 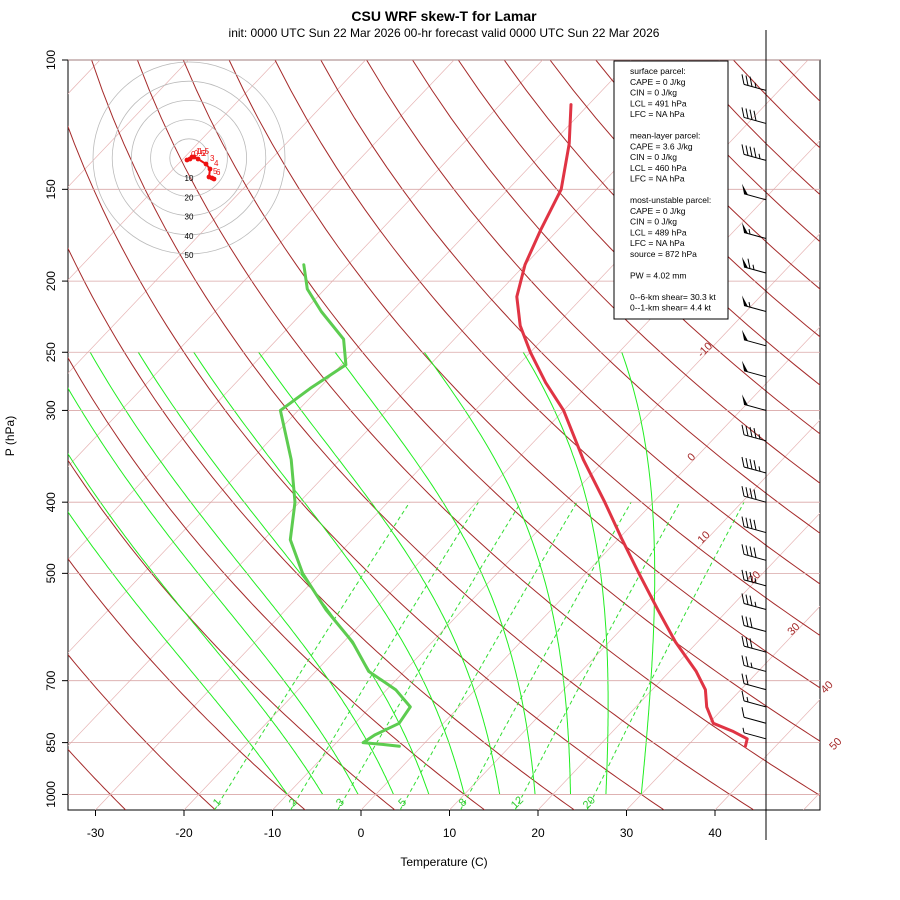 What do you see at coordinates (51, 573) in the screenshot?
I see `y-tick-label: 500` at bounding box center [51, 573].